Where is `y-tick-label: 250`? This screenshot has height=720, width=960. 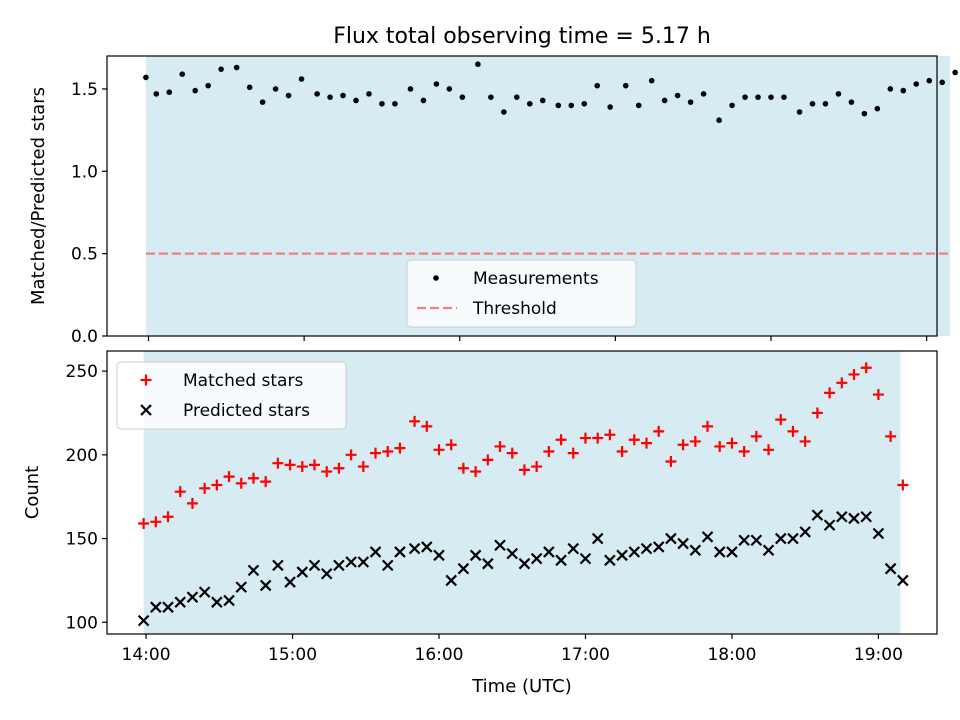
y-tick-label: 250 is located at coordinates (82, 372).